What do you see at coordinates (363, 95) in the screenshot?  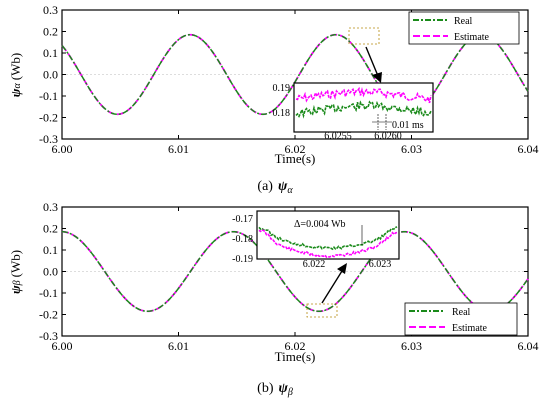 I see `inset-estimate-a` at bounding box center [363, 95].